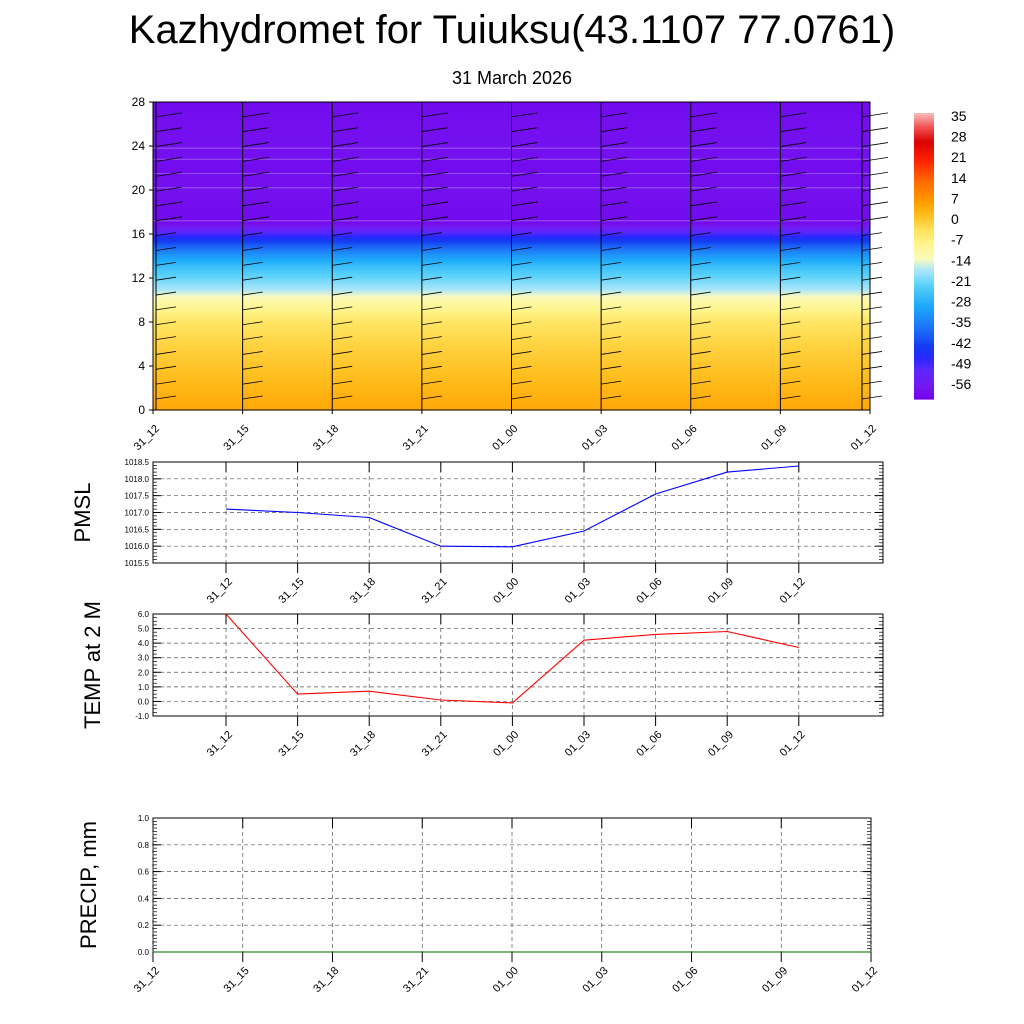 This screenshot has height=1024, width=1024. What do you see at coordinates (959, 178) in the screenshot?
I see `colorbar-label: 14` at bounding box center [959, 178].